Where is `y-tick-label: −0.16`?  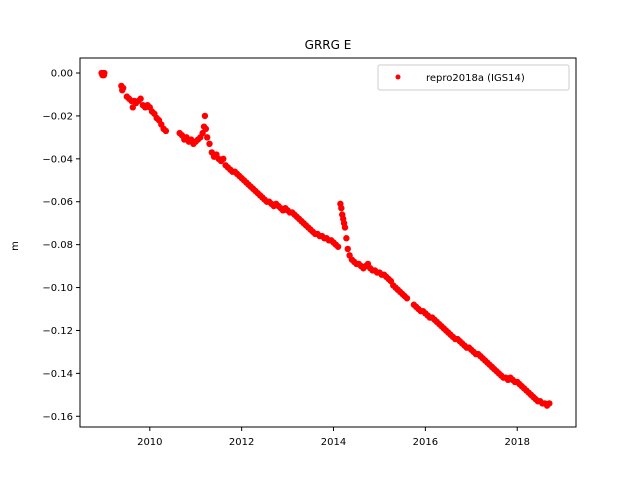 y-tick-label: −0.16 is located at coordinates (57, 417).